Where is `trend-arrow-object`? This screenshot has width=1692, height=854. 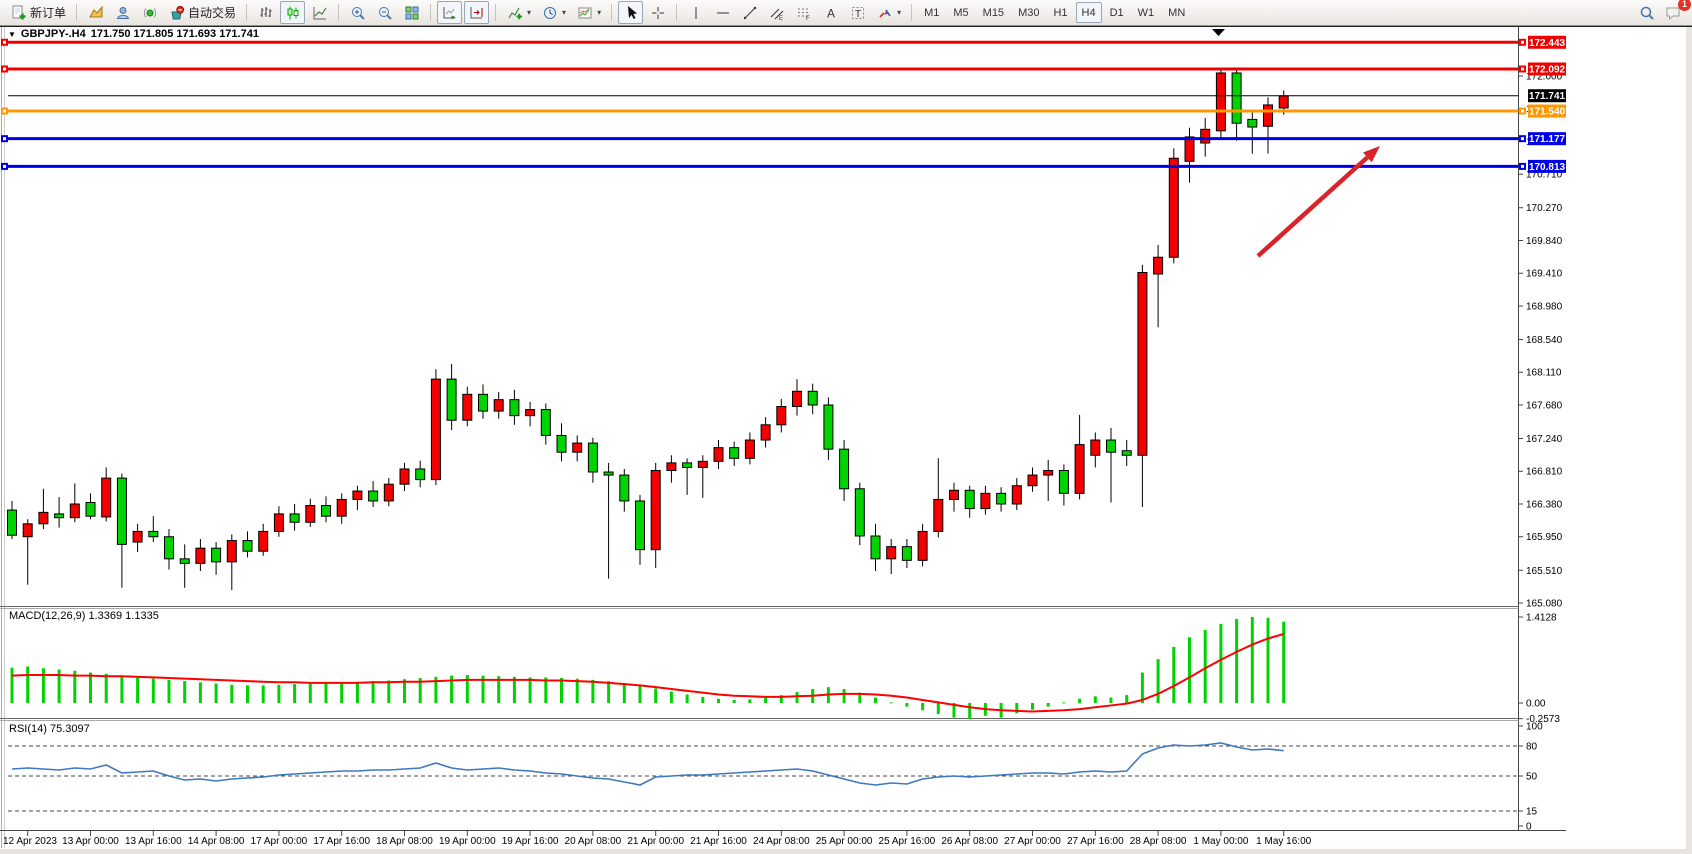
trend-arrow-object is located at coordinates (1318, 202).